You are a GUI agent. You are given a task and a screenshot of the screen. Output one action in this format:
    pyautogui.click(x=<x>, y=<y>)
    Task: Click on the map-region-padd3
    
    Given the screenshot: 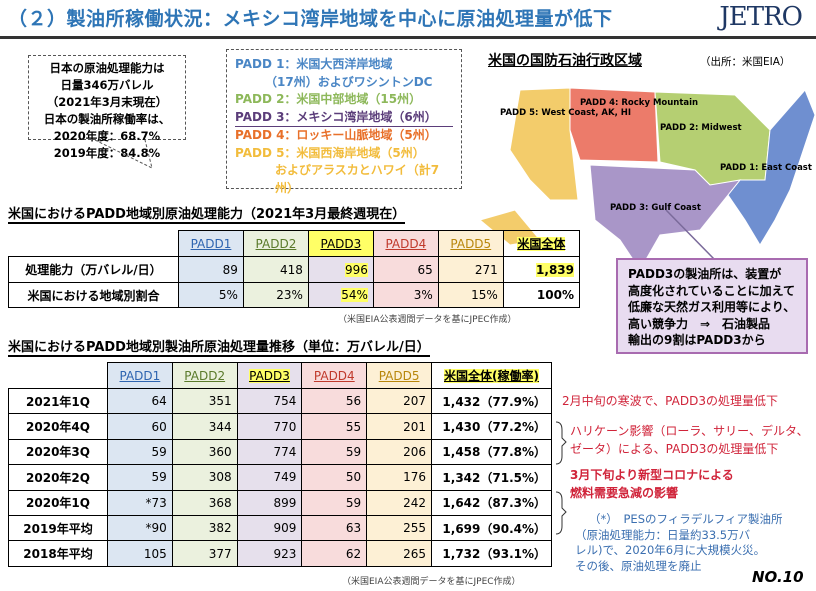 What is the action you would take?
    pyautogui.click(x=665, y=212)
    